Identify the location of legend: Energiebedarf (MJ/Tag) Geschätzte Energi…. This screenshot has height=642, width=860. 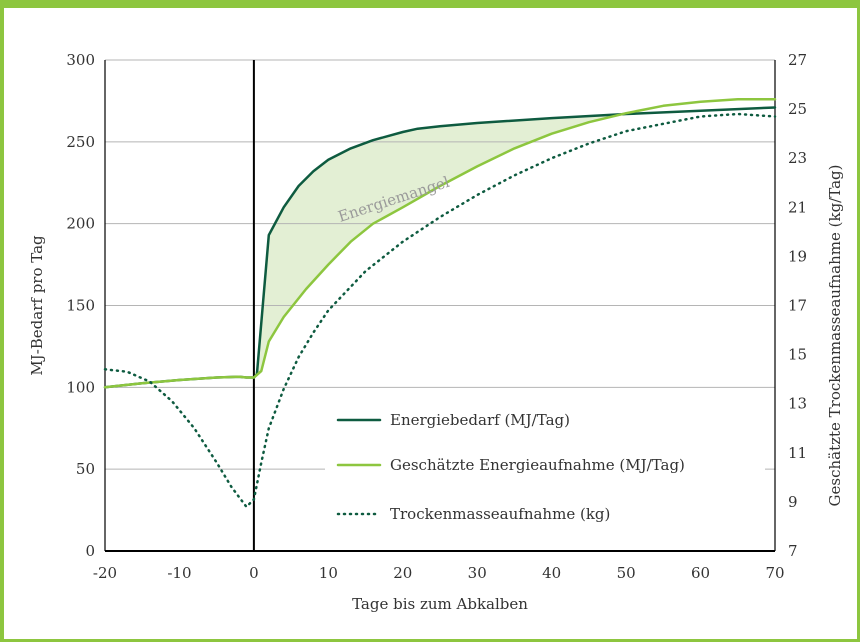
(545, 470).